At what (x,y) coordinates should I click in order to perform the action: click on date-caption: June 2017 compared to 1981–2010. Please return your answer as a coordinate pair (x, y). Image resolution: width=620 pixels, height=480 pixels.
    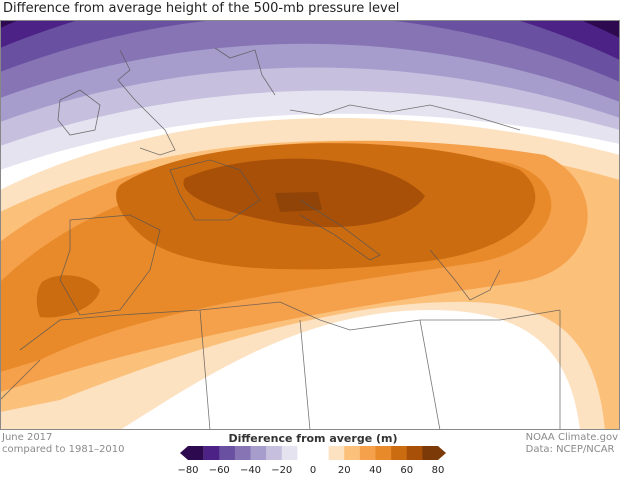
    Looking at the image, I should click on (63, 444).